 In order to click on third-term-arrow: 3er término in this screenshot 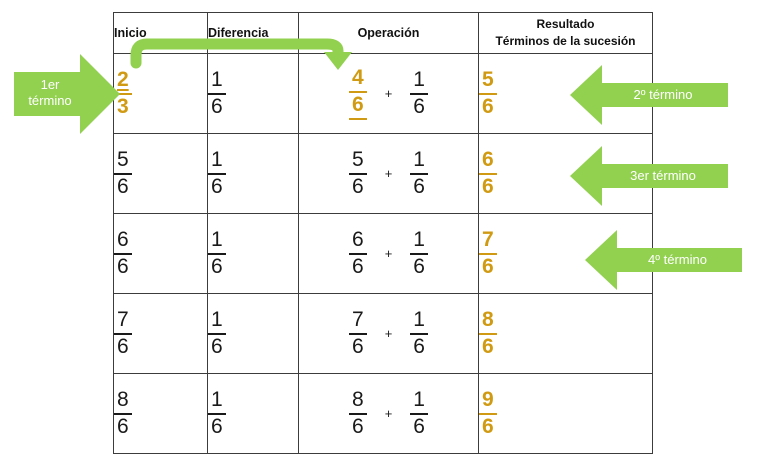, I will do `click(649, 176)`.